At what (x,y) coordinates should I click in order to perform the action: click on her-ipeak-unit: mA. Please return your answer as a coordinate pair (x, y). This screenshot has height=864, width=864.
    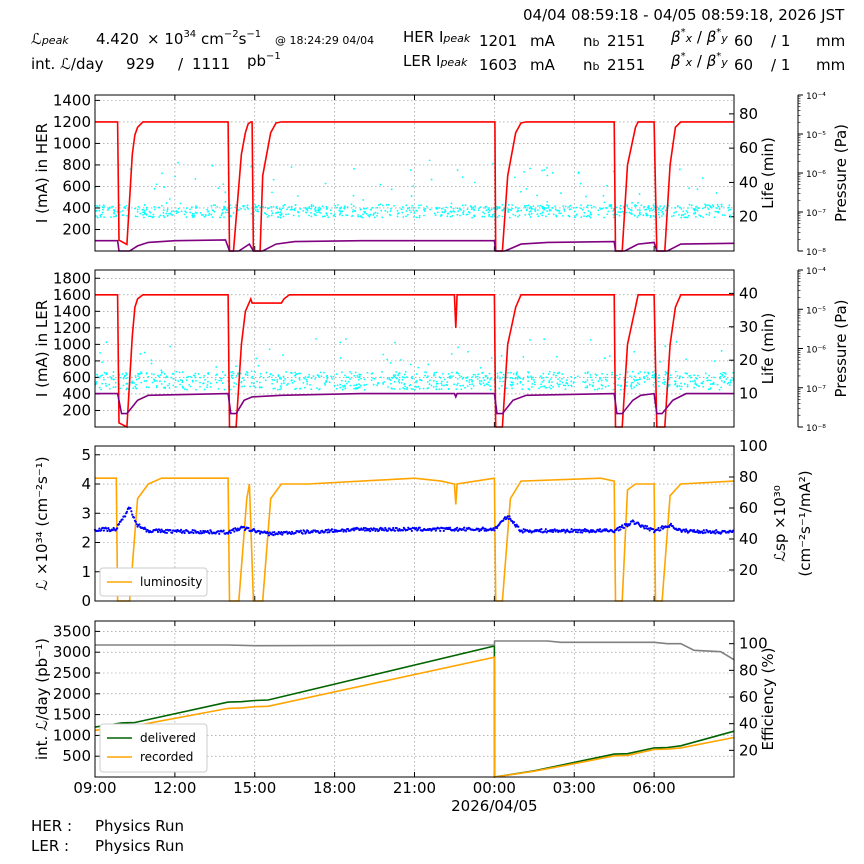
    Looking at the image, I should click on (542, 41).